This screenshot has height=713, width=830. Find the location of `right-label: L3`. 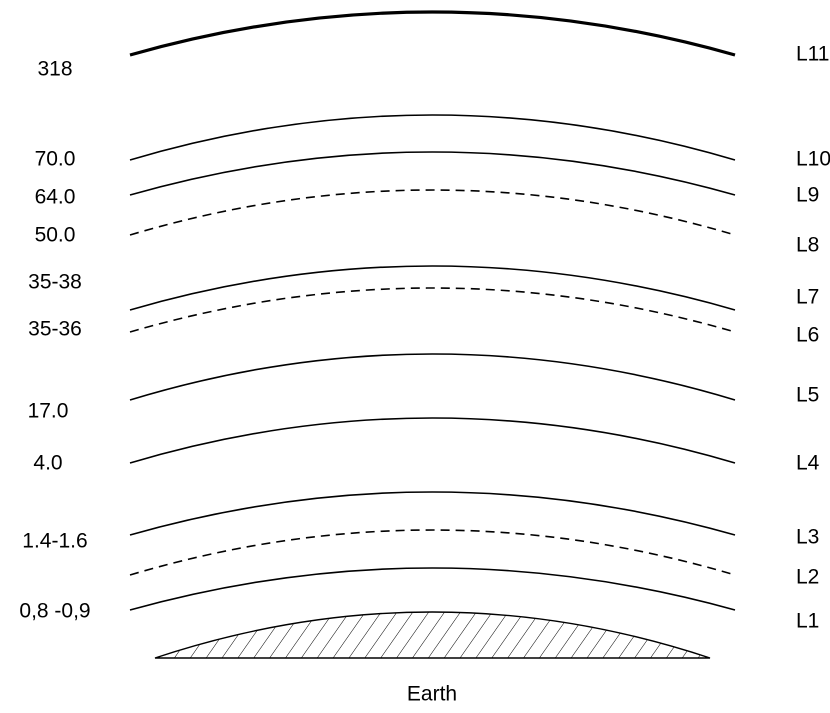

right-label: L3 is located at coordinates (807, 537).